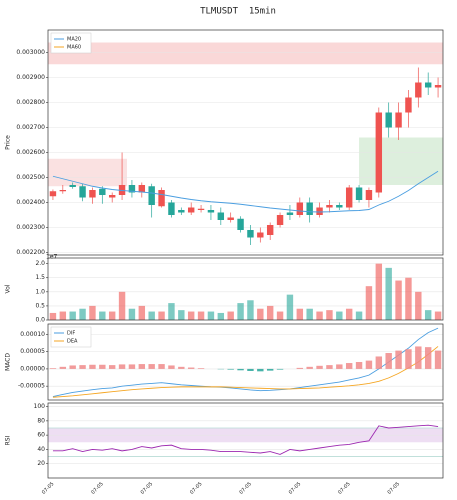  Describe the element at coordinates (30, 52) in the screenshot. I see `y-tick-label: 0.003000` at that location.